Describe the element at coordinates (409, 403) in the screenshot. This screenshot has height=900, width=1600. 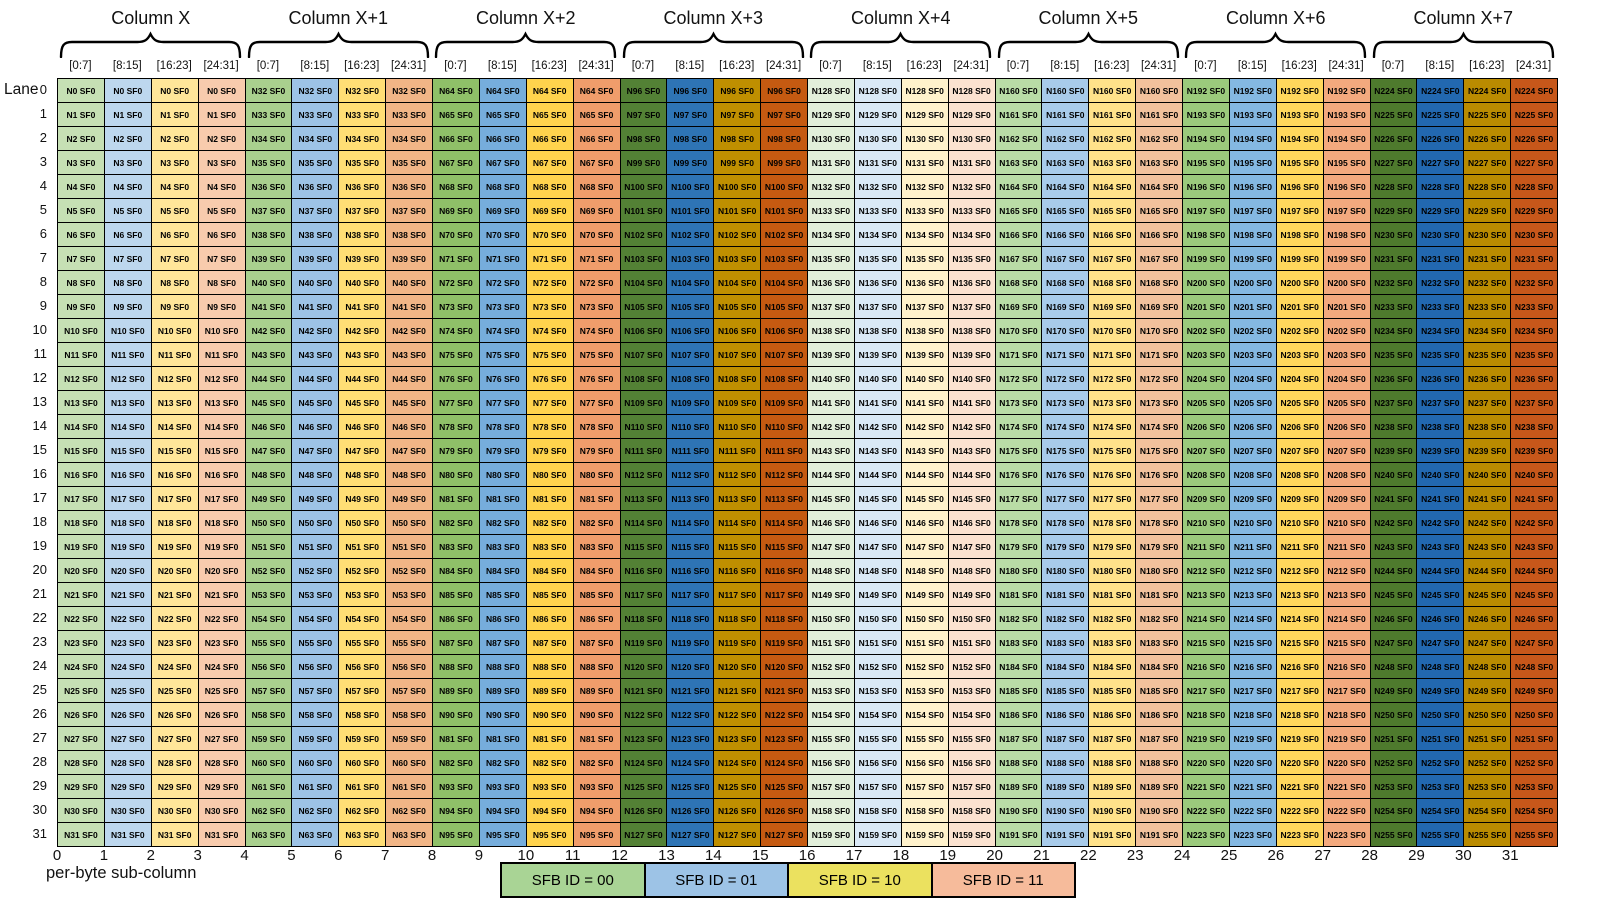
I see `grid-cell: N45 SF0` at that location.